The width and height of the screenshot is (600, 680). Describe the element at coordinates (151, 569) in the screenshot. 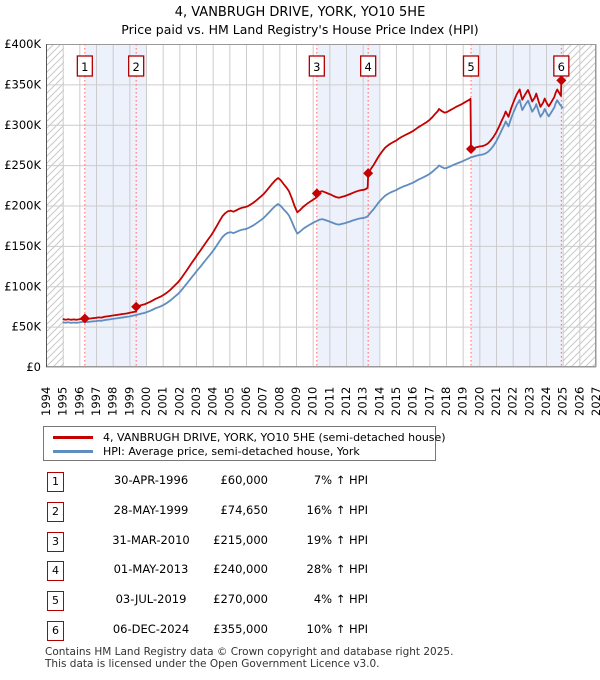

I see `sale-date: 01-MAY-2013` at that location.